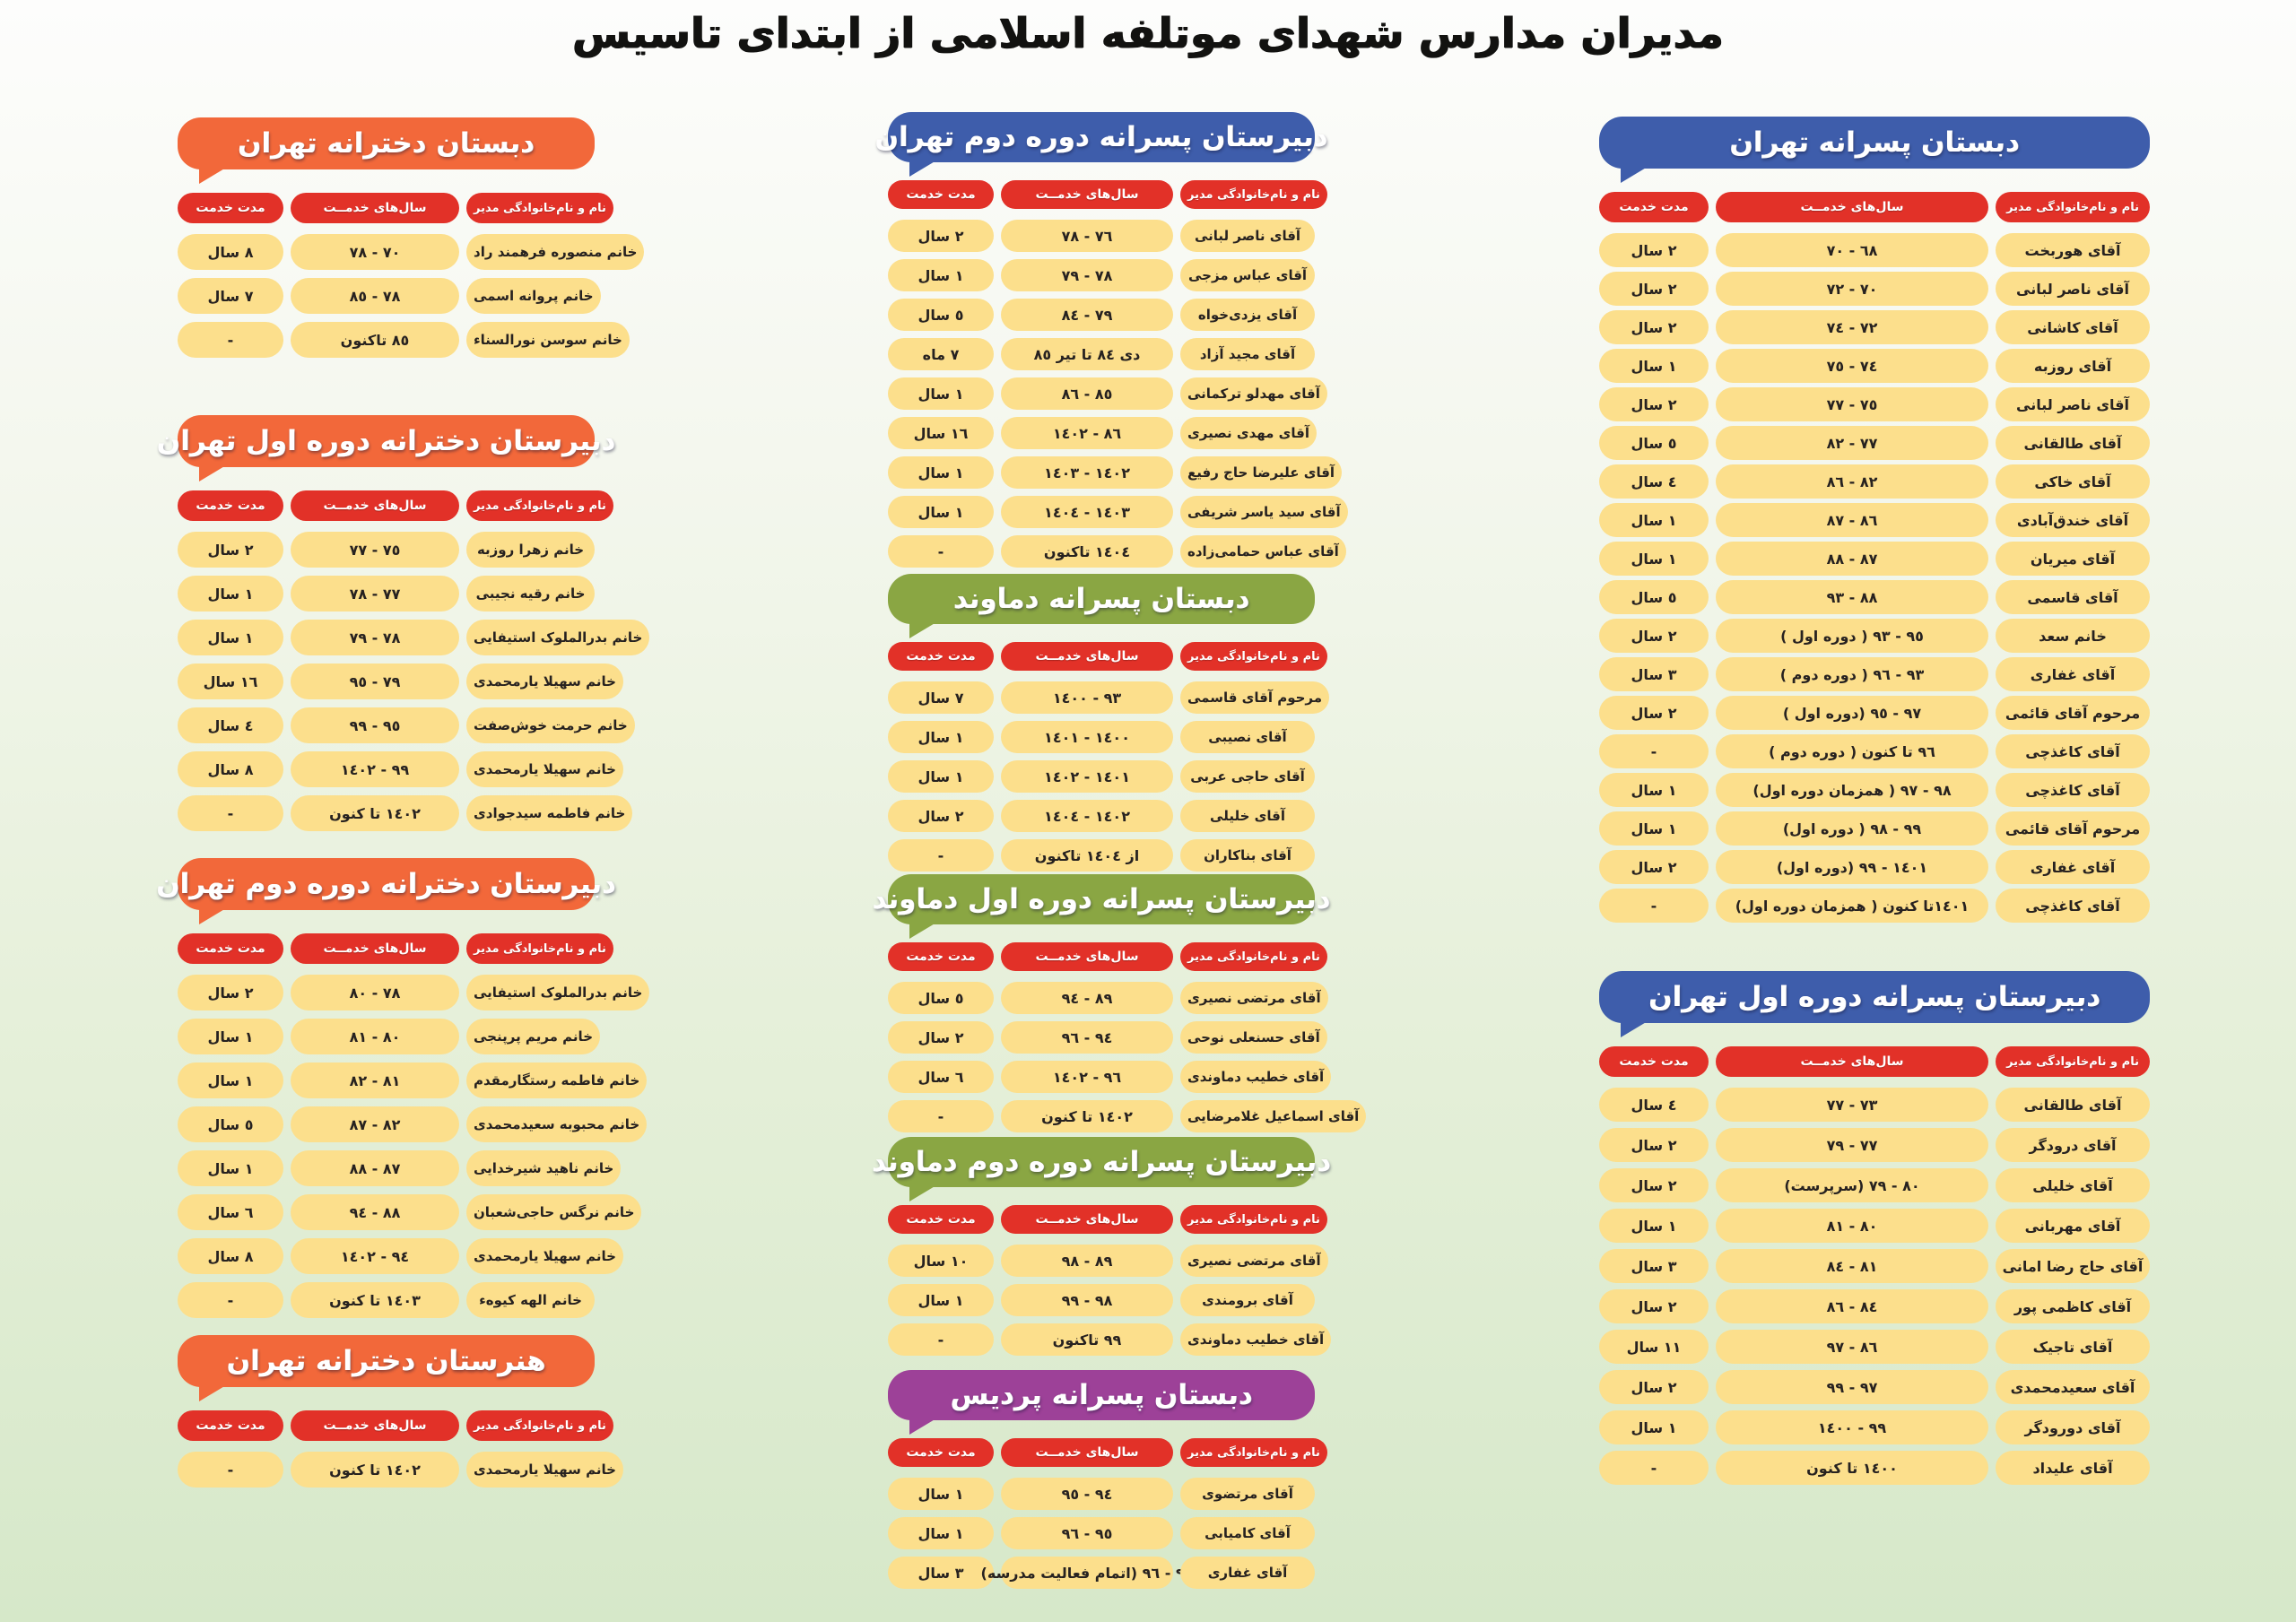 This screenshot has height=1622, width=2296. Describe the element at coordinates (1101, 1494) in the screenshot. I see `table-row: ١ سال ٩٤ - ٩٥ آقای مرتضوی` at that location.